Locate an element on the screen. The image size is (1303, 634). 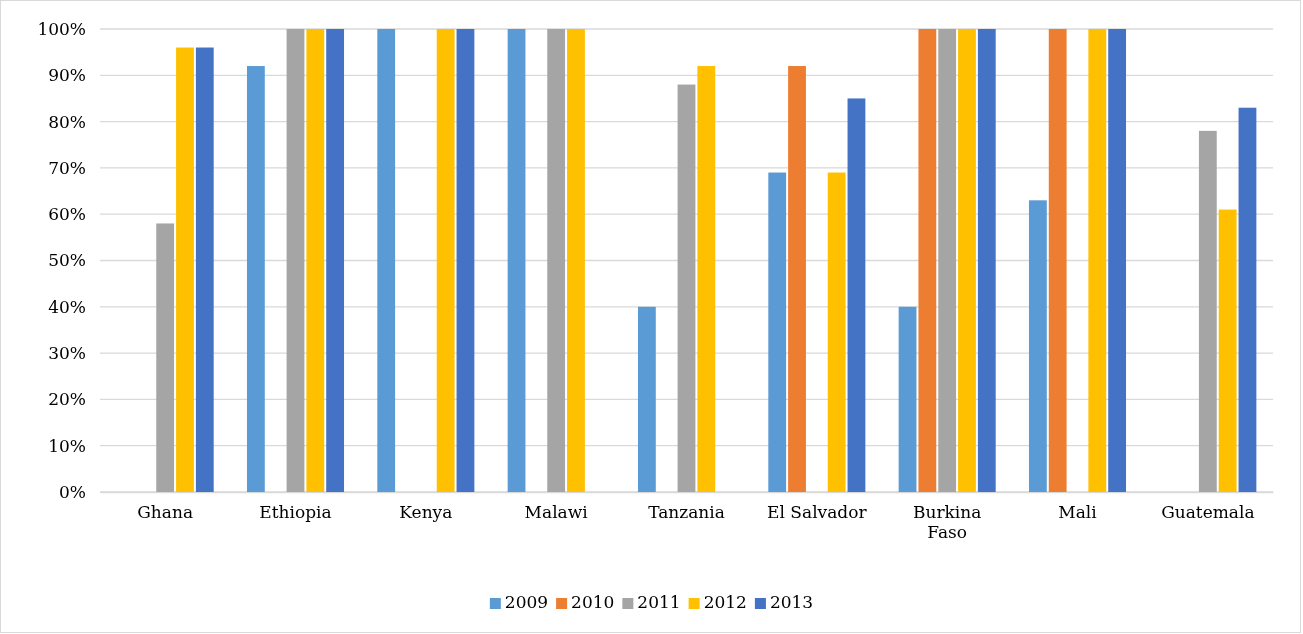
y-tick-label: 100% is located at coordinates (61, 28).